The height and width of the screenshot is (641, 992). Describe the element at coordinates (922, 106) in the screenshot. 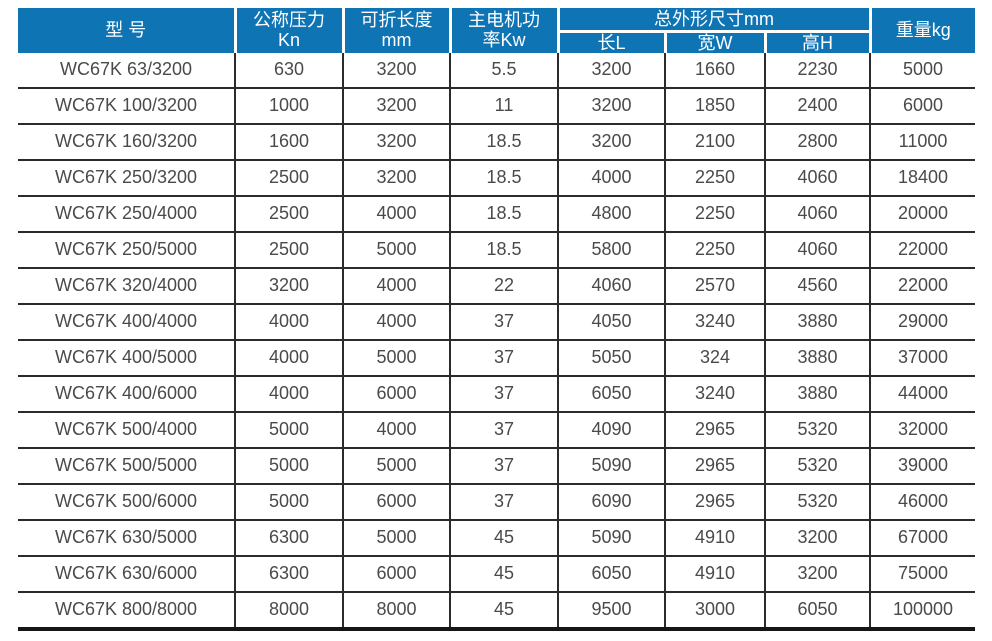

I see `weight-cell: 6000` at that location.